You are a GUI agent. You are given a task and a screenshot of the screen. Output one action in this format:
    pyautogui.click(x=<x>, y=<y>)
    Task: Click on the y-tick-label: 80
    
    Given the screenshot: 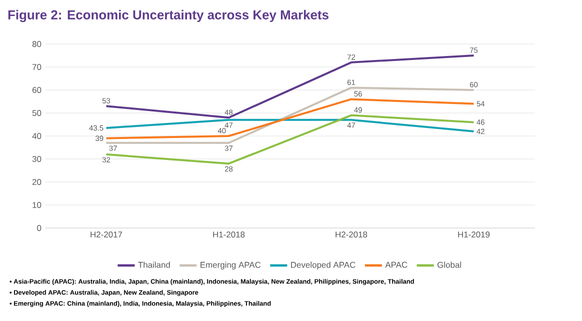 What is the action you would take?
    pyautogui.click(x=37, y=44)
    